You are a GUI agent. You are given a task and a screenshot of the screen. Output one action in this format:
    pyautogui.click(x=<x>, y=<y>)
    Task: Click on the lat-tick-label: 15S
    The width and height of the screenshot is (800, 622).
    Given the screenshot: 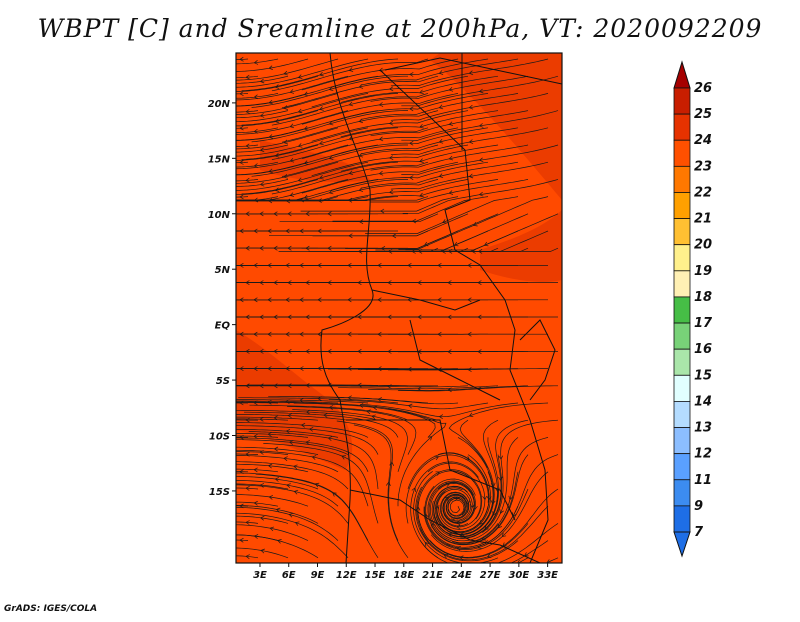 What is the action you would take?
    pyautogui.click(x=219, y=492)
    